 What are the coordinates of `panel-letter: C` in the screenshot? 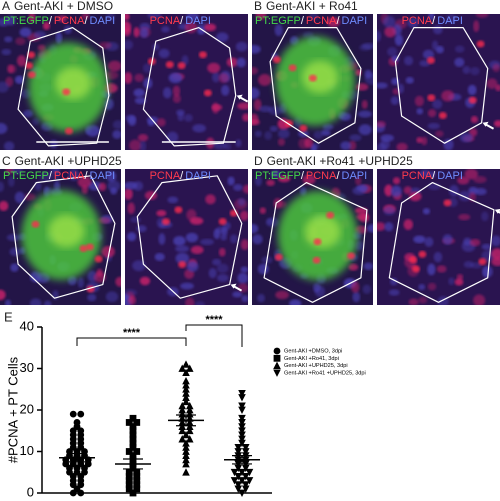 It's located at (6, 161).